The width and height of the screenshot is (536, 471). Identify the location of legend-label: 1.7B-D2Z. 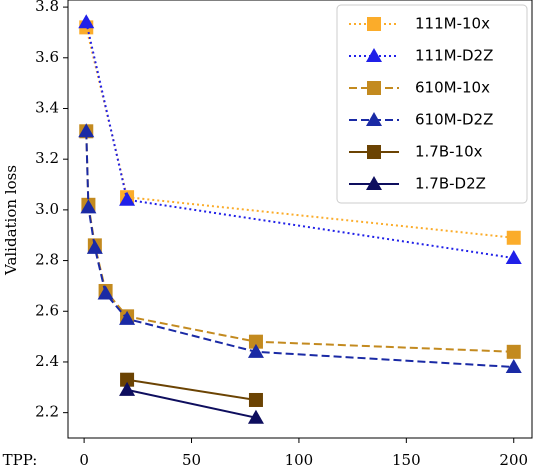
(450, 184).